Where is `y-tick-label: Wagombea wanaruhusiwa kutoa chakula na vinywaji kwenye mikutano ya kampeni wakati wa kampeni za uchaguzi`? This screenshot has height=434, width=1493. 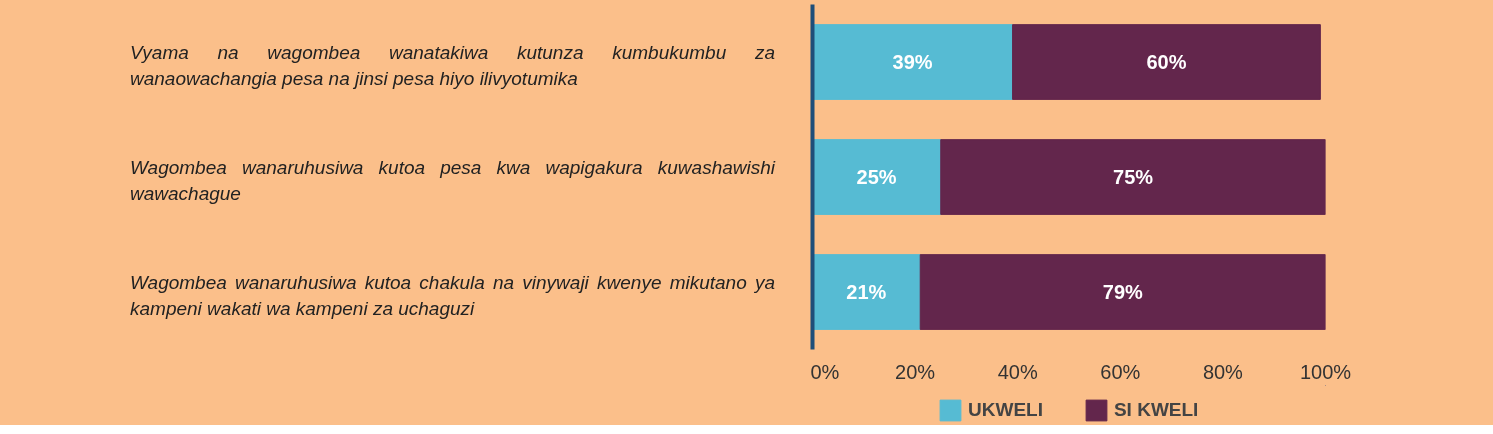 y-tick-label: Wagombea wanaruhusiwa kutoa chakula na vinywaji kwenye mikutano ya kampeni wakati wa kampeni za uchaguzi is located at coordinates (452, 296).